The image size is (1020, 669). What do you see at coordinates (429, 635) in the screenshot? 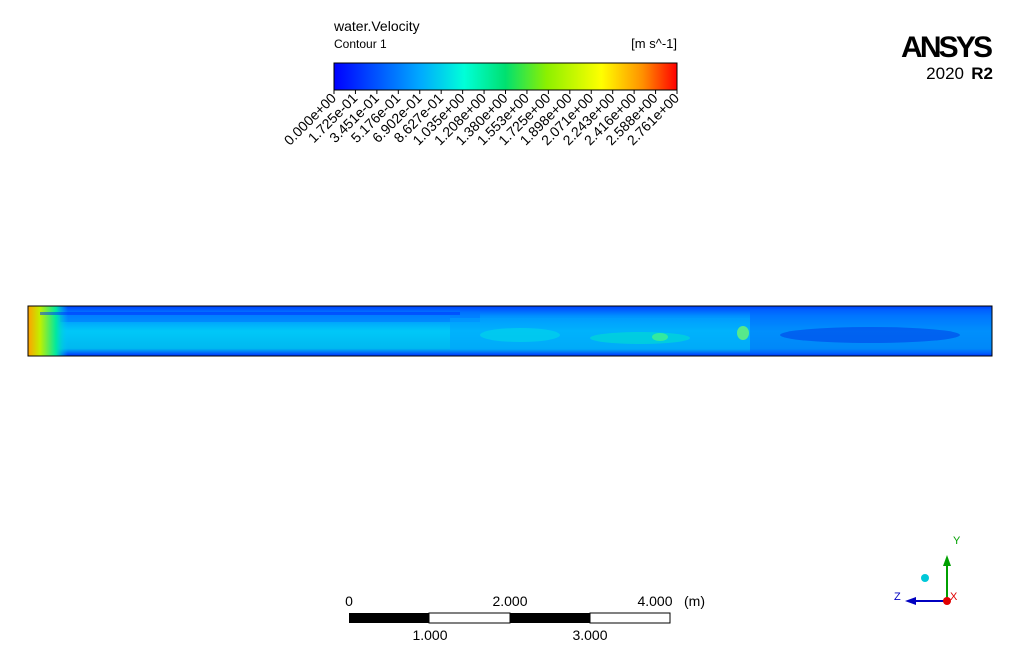
I see `scale-label: 1.000` at bounding box center [429, 635].